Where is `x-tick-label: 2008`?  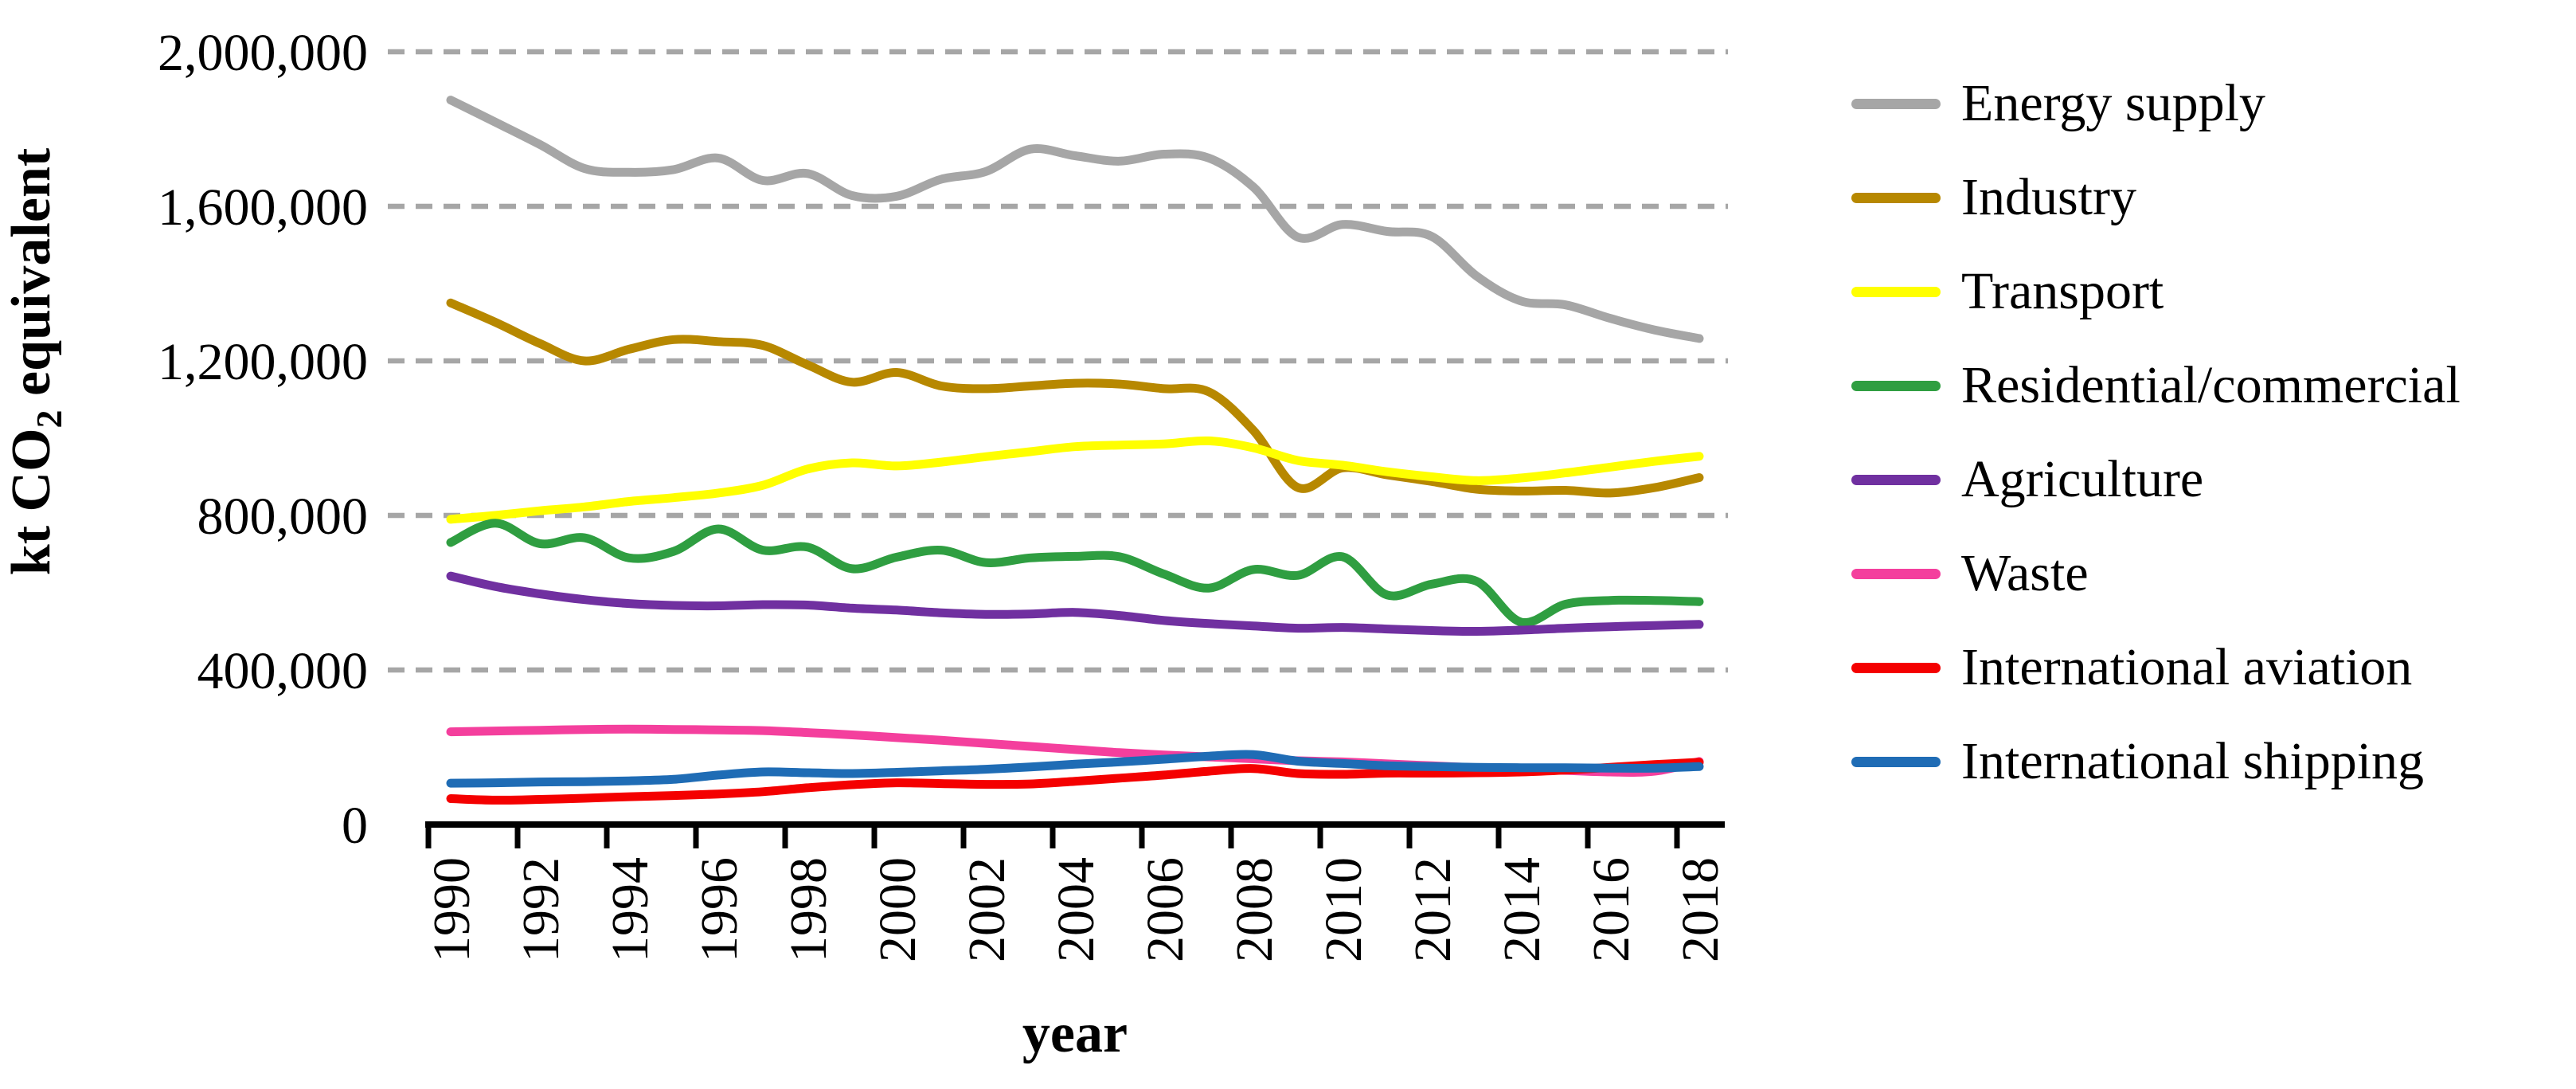
x-tick-label: 2008 is located at coordinates (1254, 910).